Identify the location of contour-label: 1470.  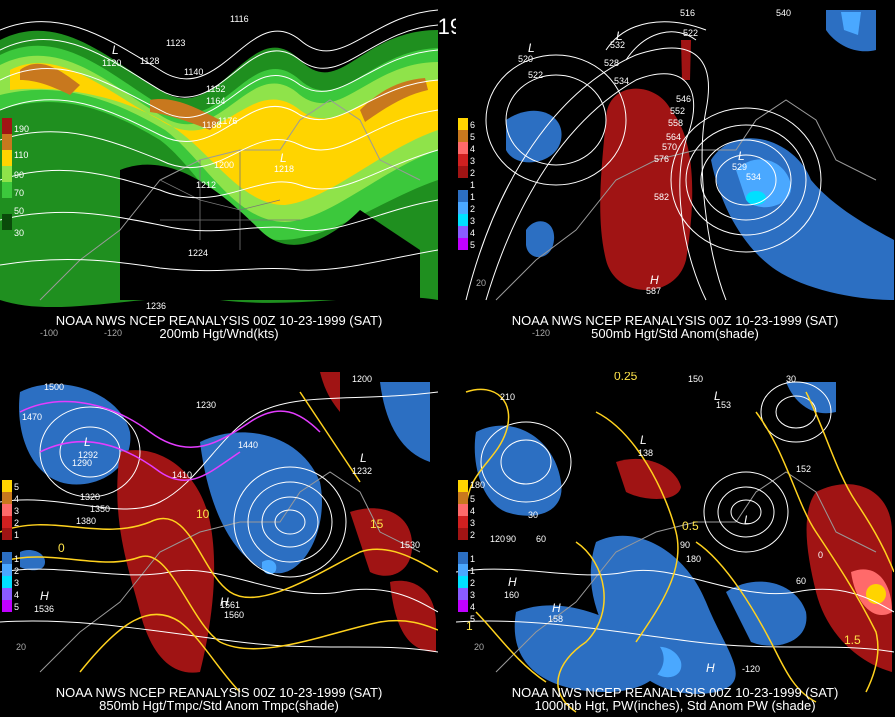
(32, 417).